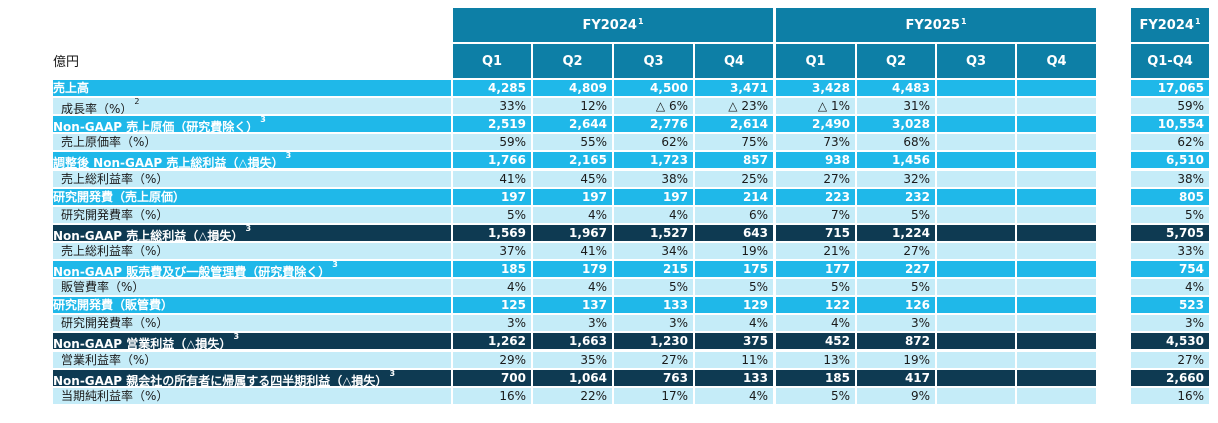 The image size is (1218, 423). Describe the element at coordinates (492, 160) in the screenshot. I see `value-cell: 1,766` at that location.